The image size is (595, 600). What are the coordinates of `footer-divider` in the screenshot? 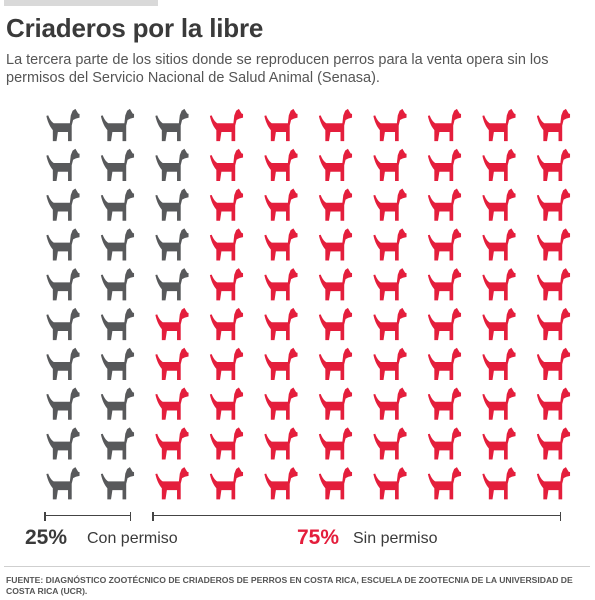 It's located at (297, 566).